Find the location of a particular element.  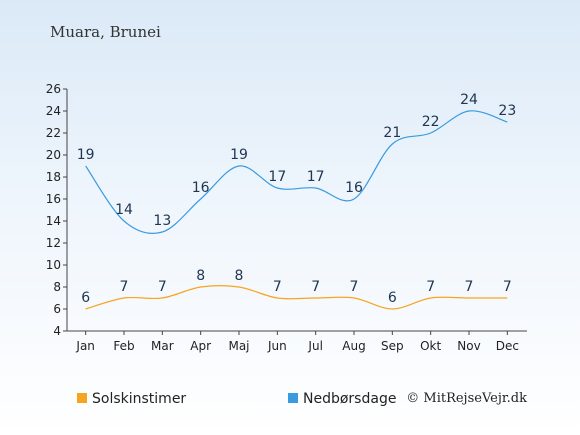

copyright-text: © MitRejseVejr.dk is located at coordinates (466, 398).